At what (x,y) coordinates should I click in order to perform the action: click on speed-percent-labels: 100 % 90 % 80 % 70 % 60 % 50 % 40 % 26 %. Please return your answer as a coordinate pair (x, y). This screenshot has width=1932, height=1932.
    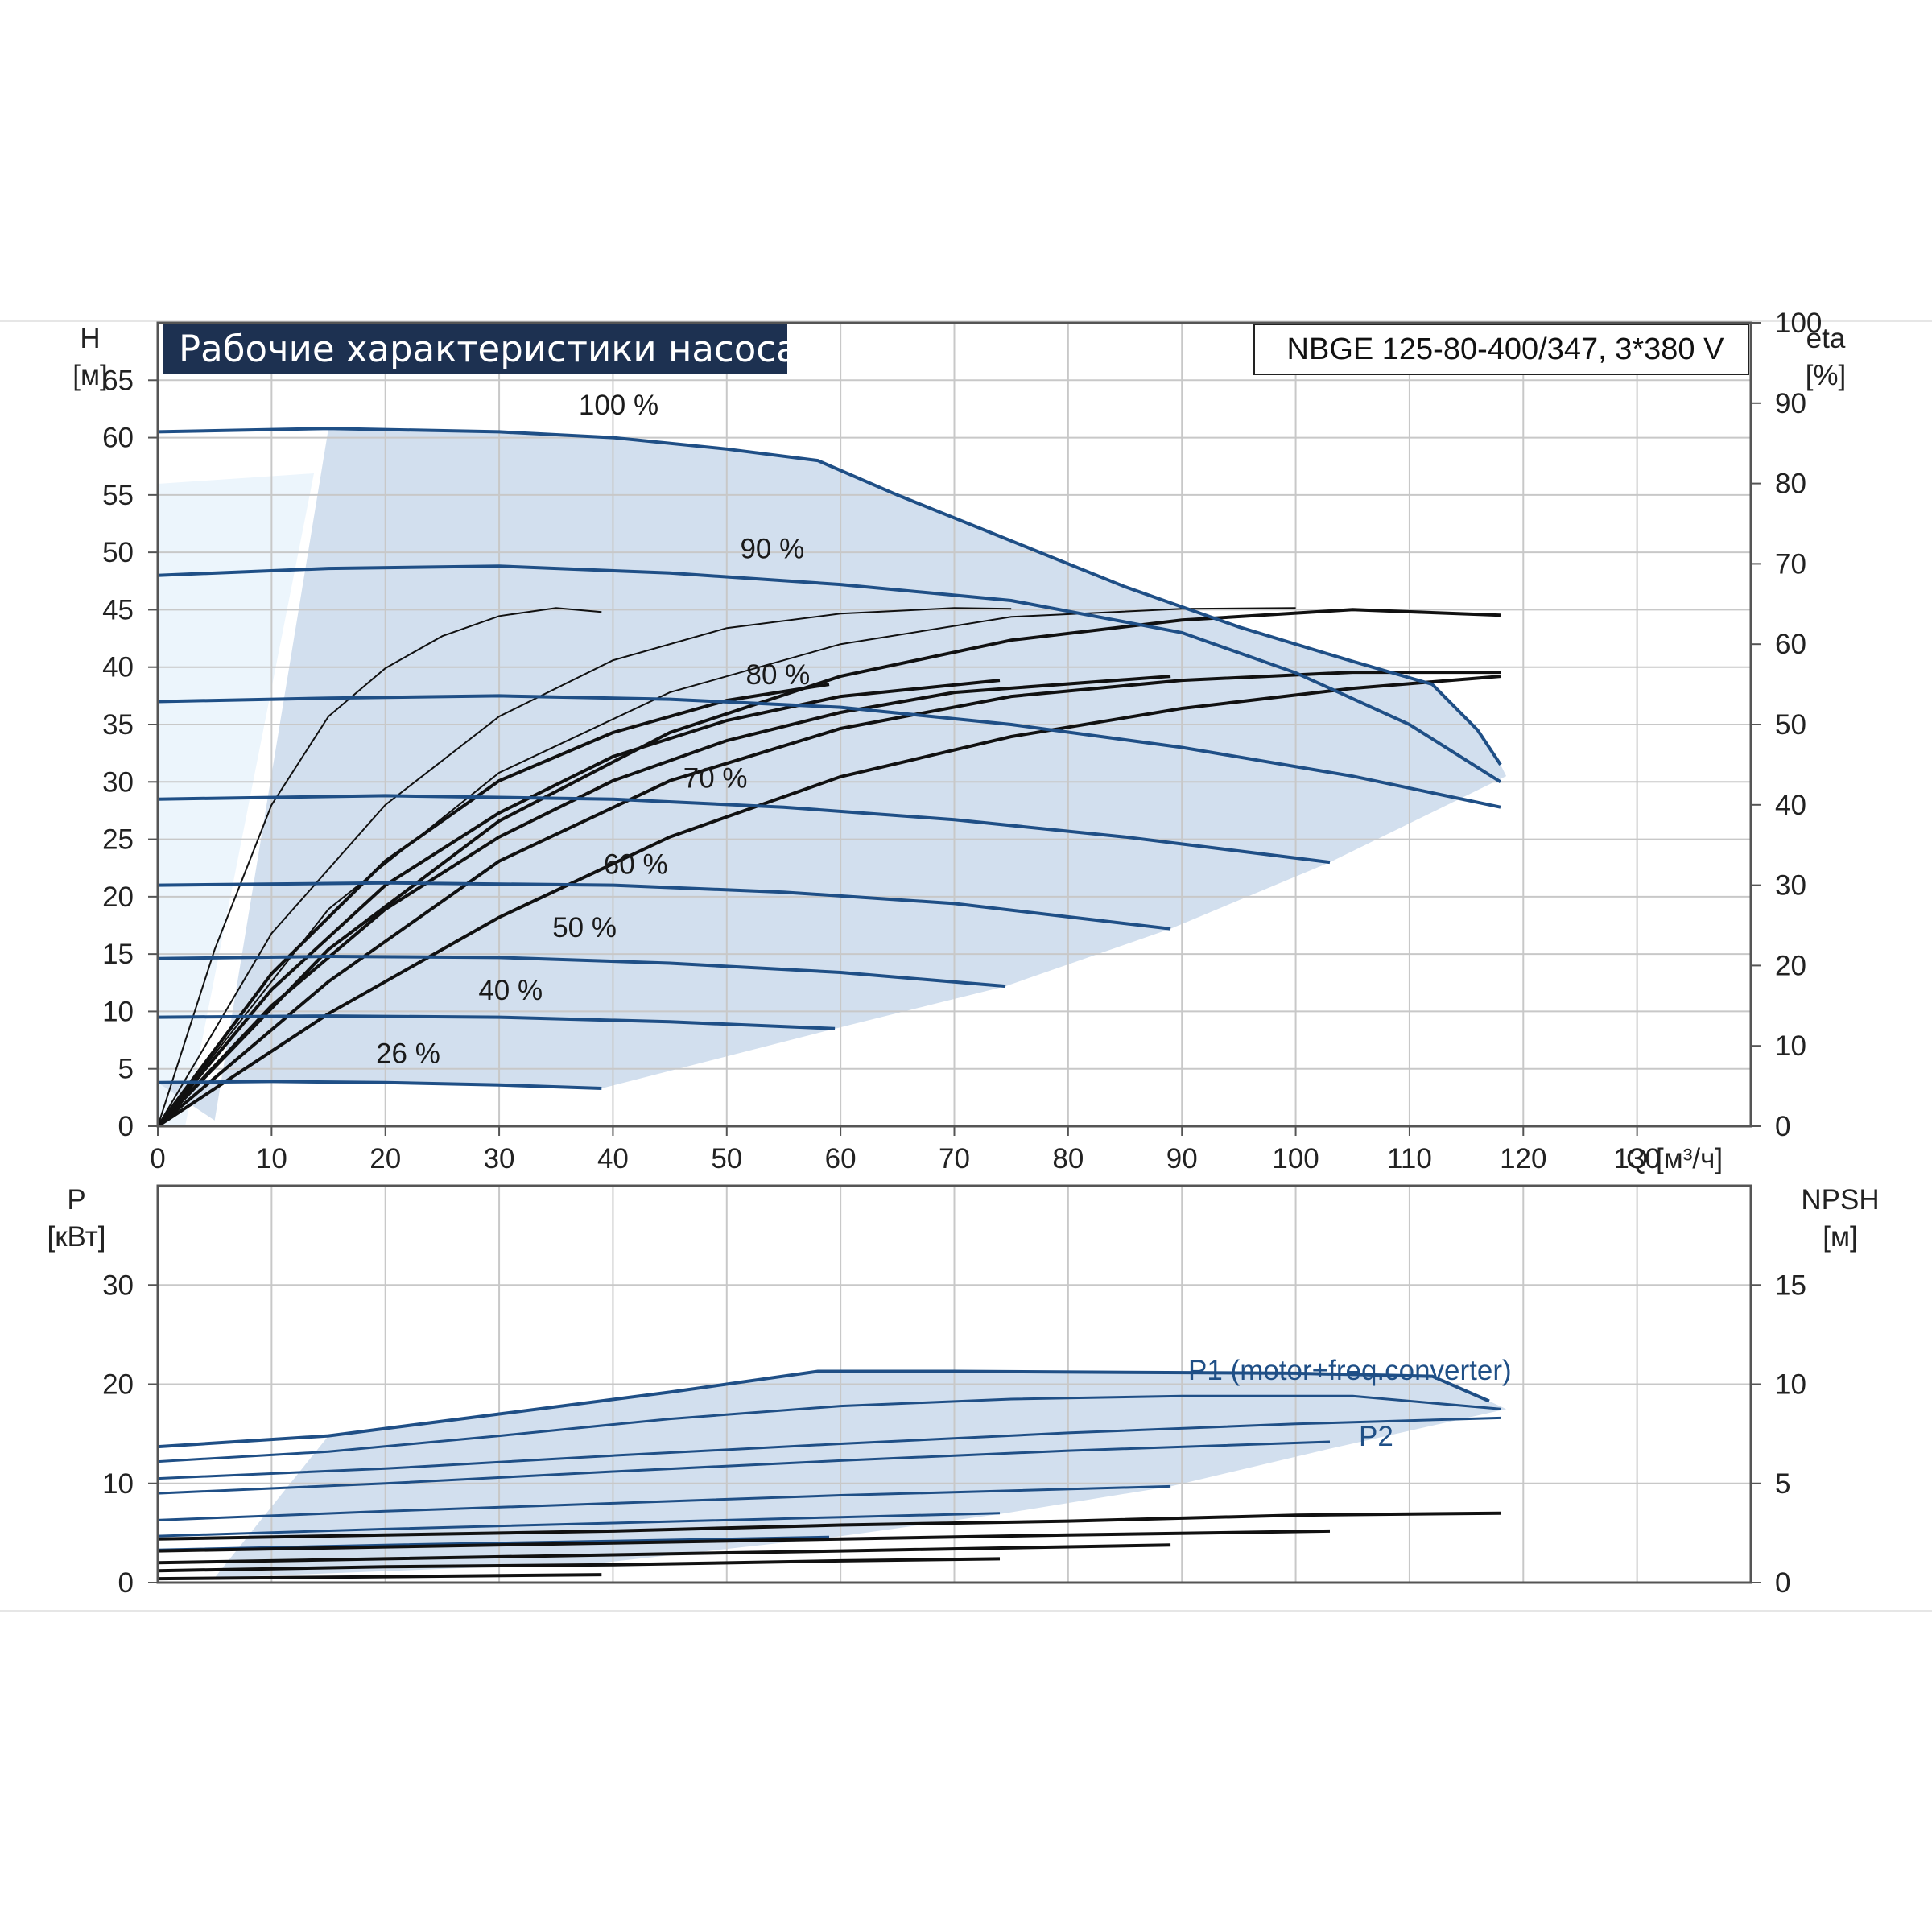
    Looking at the image, I should click on (593, 730).